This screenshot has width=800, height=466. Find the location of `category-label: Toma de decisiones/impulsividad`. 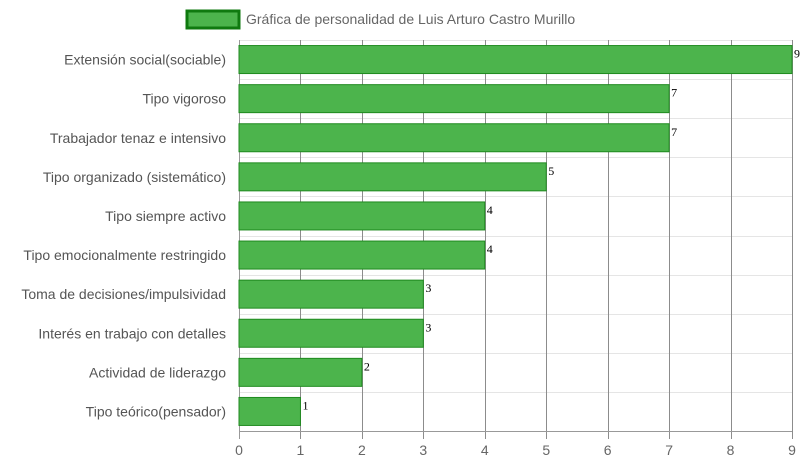

category-label: Toma de decisiones/impulsividad is located at coordinates (123, 294).